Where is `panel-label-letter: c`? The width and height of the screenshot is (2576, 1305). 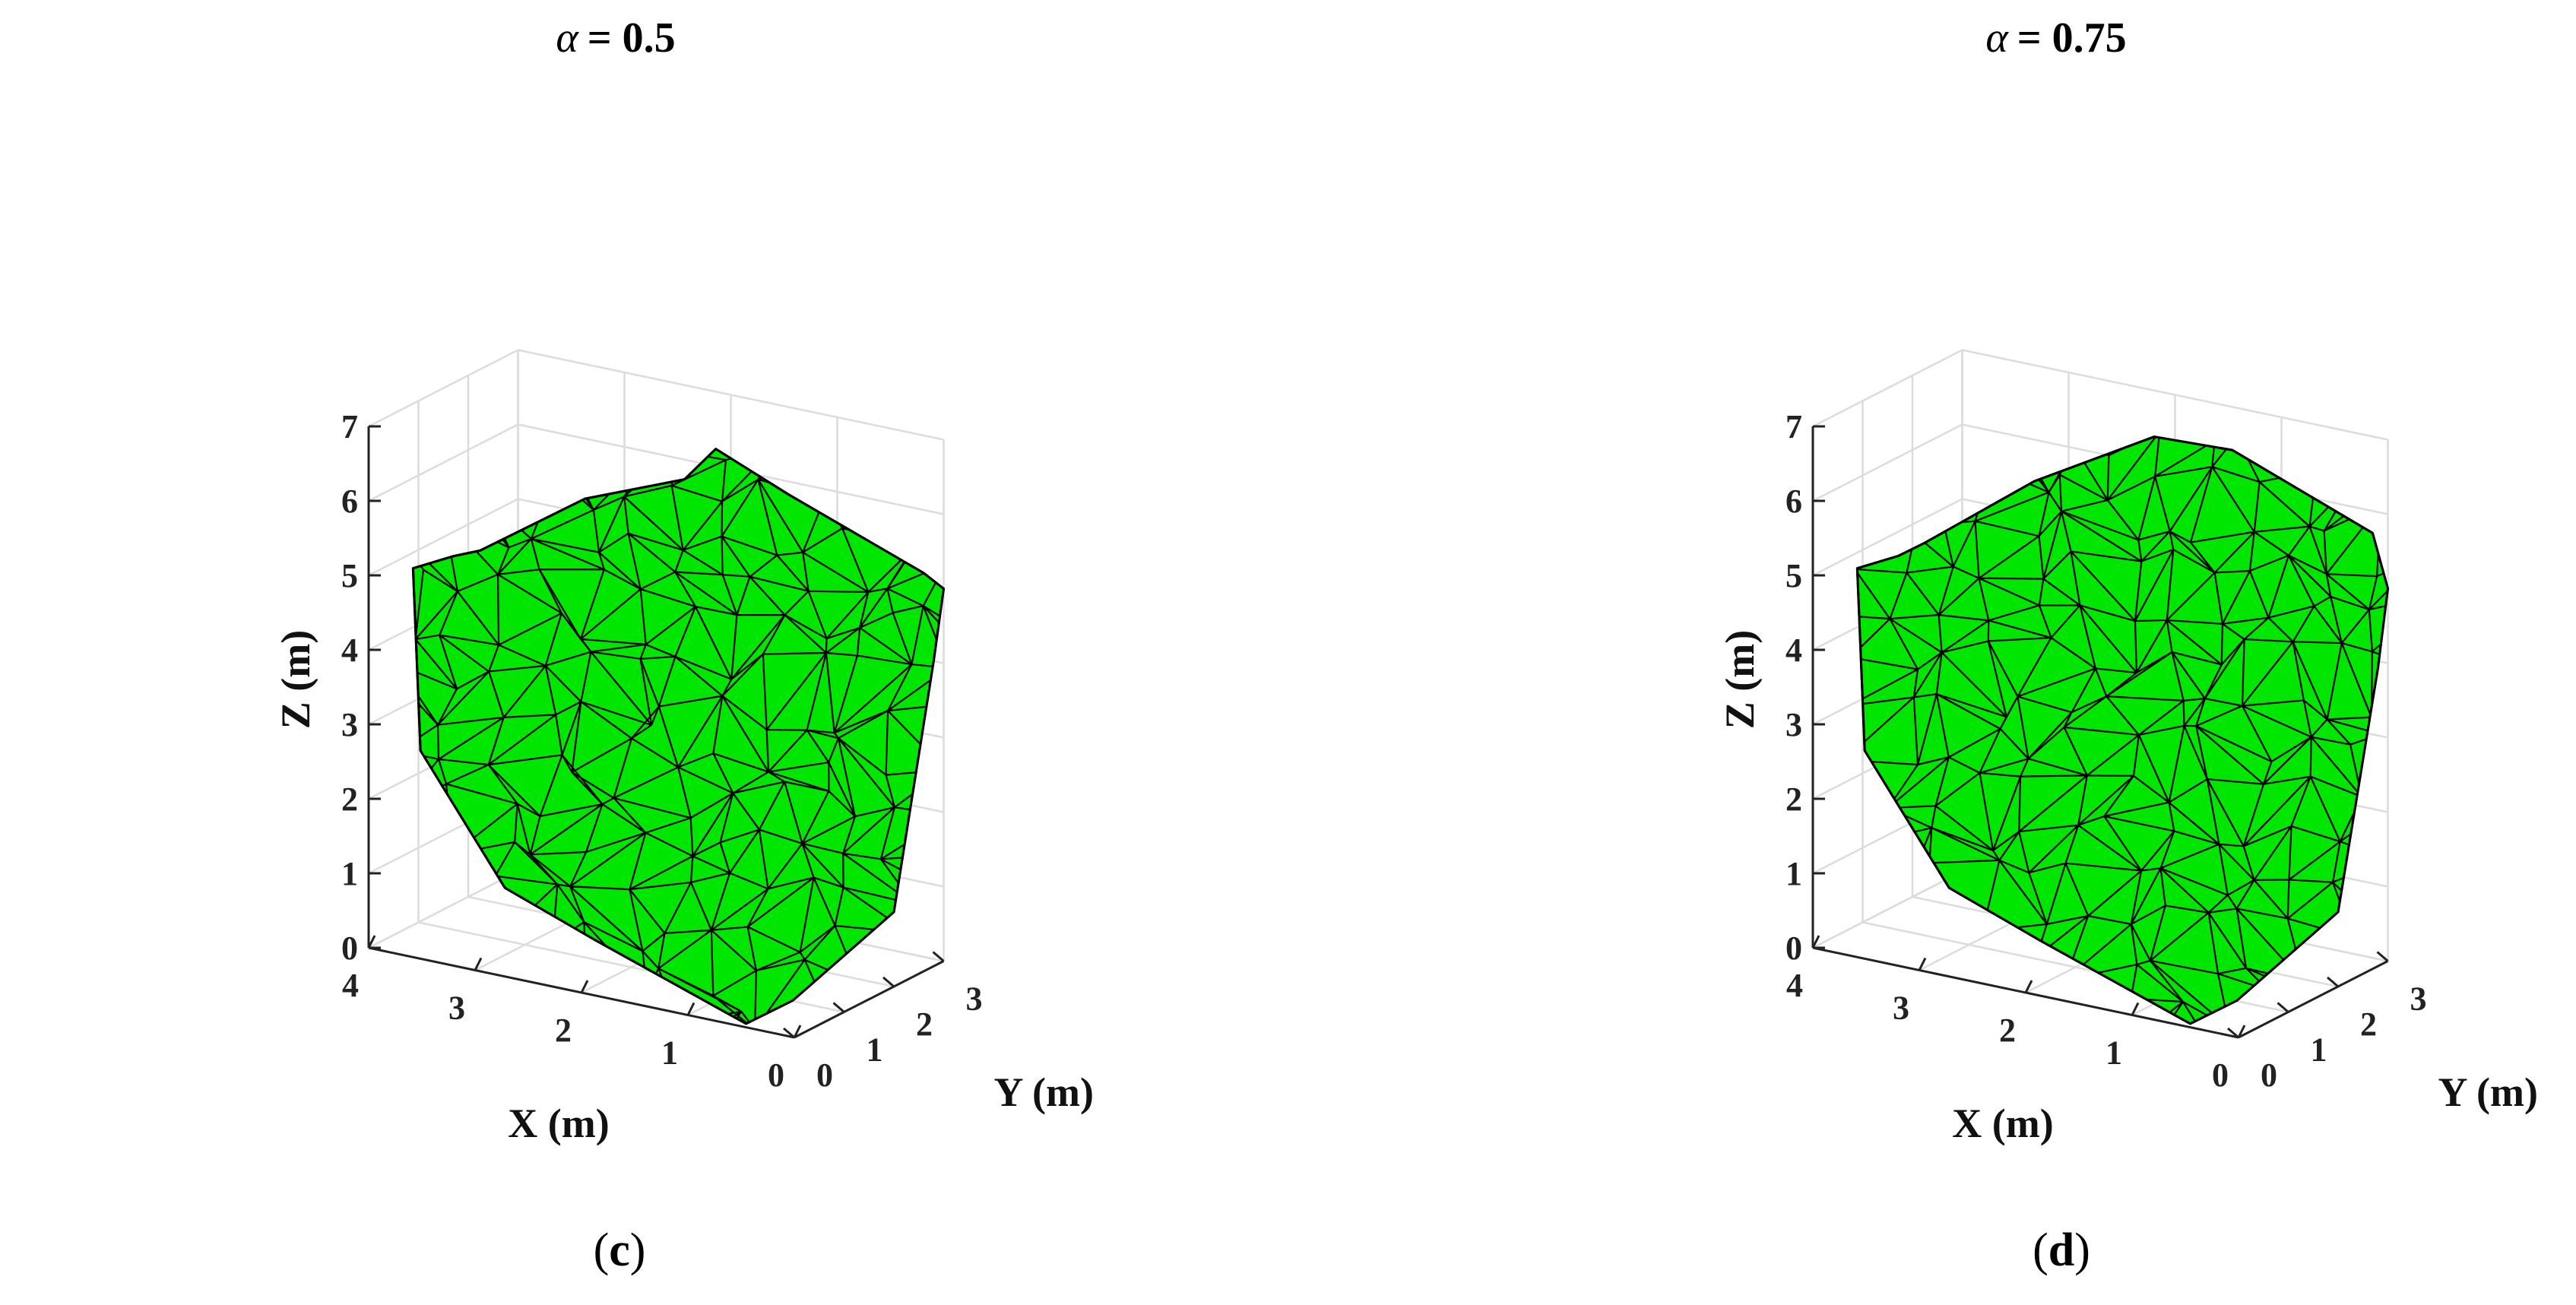
panel-label-letter: c is located at coordinates (619, 1250).